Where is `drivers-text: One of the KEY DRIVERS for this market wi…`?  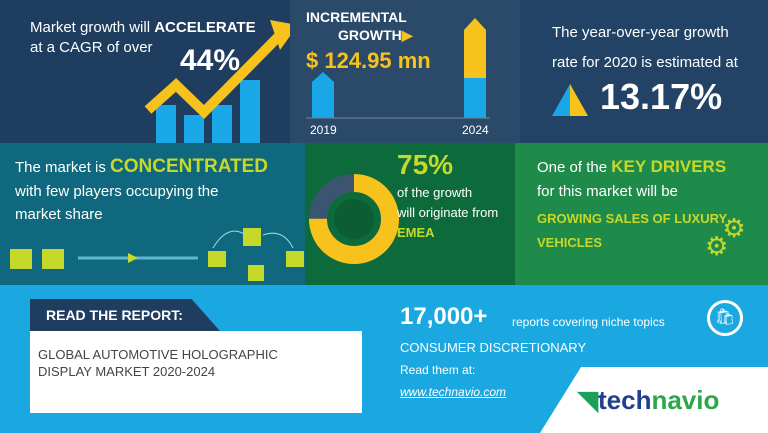
drivers-text: One of the KEY DRIVERS for this market wi… is located at coordinates (632, 178).